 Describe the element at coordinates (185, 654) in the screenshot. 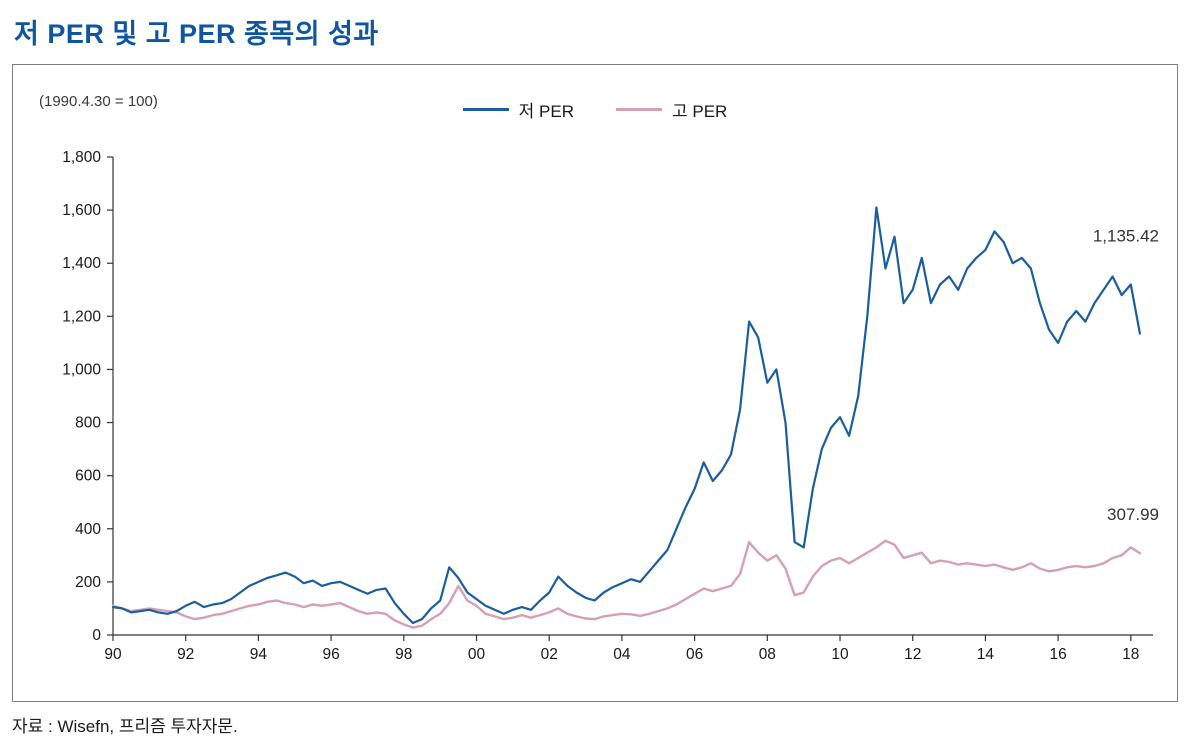

I see `x-tick-label: 92` at that location.